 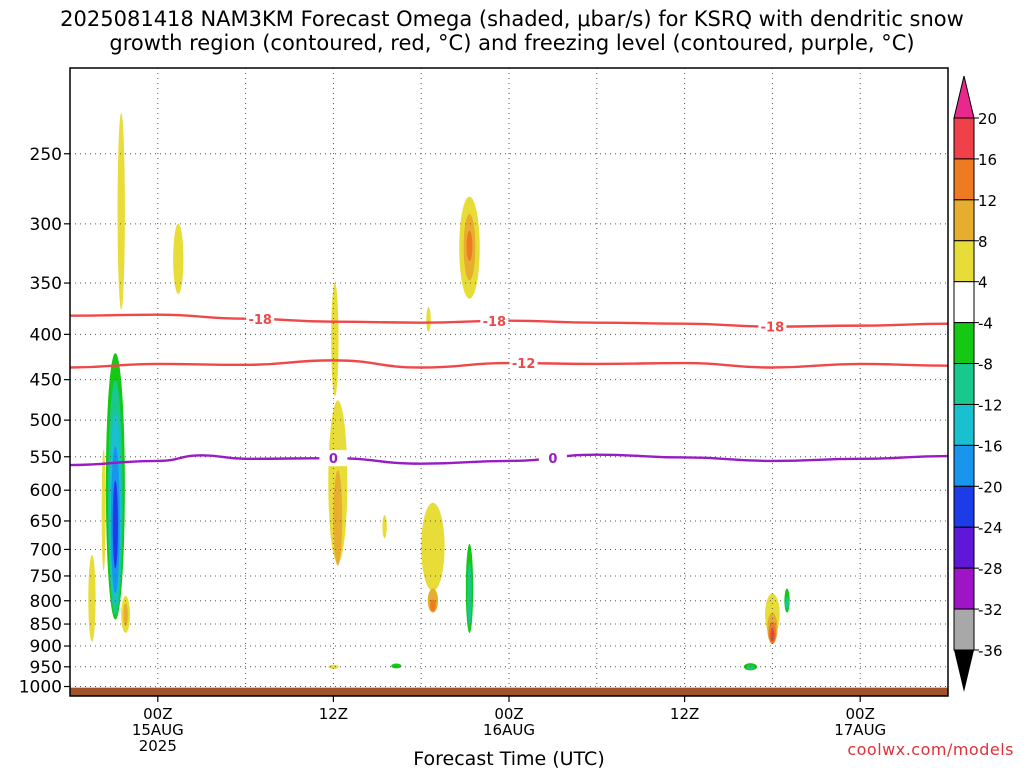 What do you see at coordinates (46, 284) in the screenshot?
I see `y-tick-label: 350` at bounding box center [46, 284].